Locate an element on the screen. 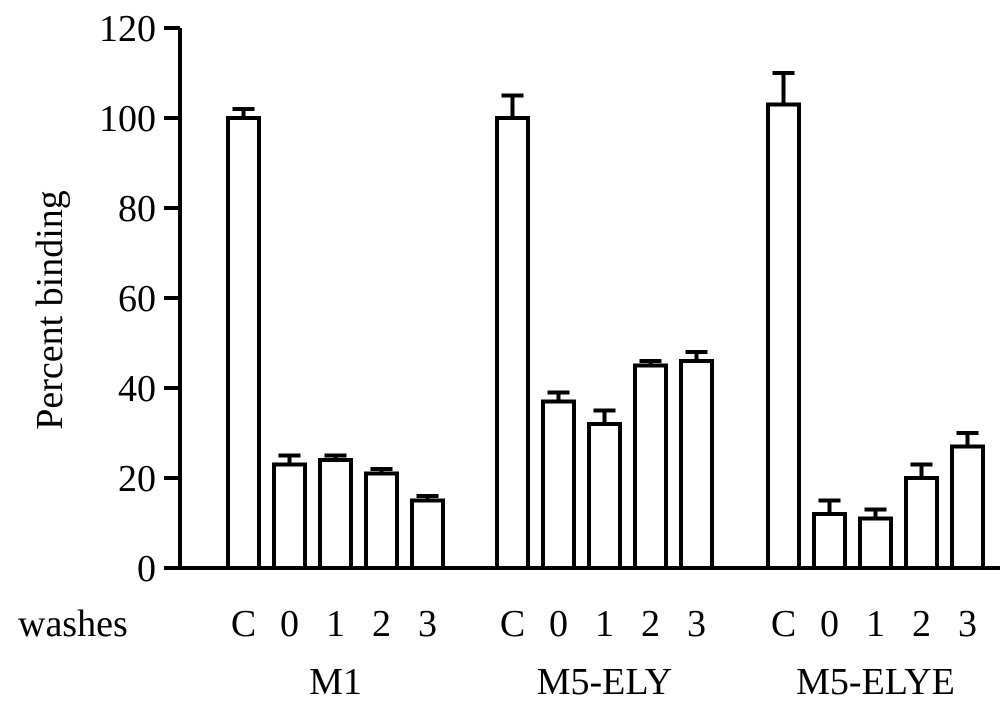  y-ticks: 0 20 40 60 80 100 120 is located at coordinates (139, 299).